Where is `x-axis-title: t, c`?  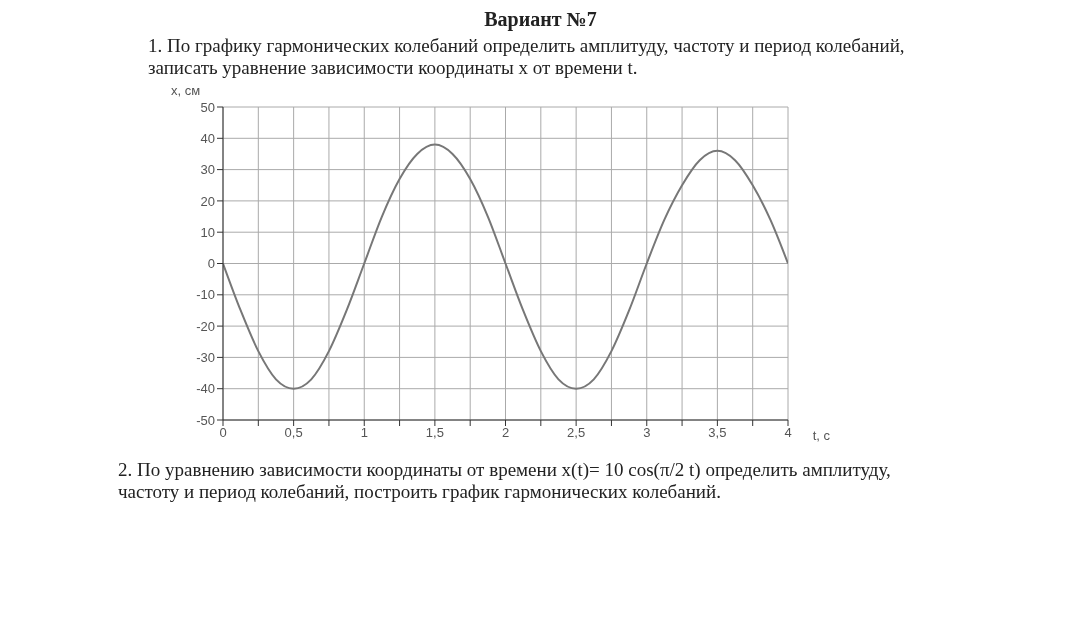 x-axis-title: t, c is located at coordinates (821, 435).